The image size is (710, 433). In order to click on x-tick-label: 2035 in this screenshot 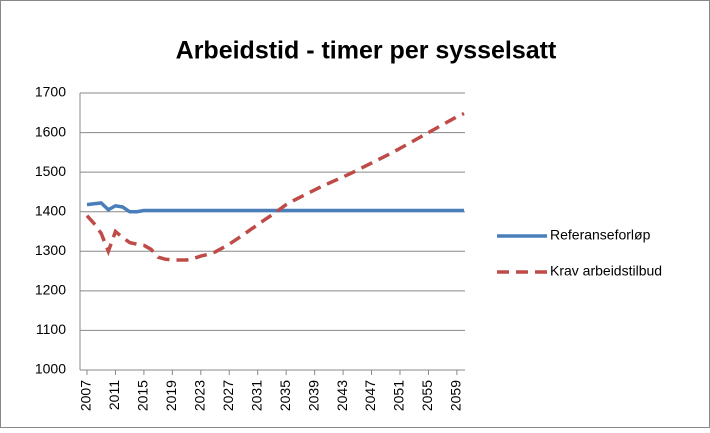, I will do `click(285, 395)`.